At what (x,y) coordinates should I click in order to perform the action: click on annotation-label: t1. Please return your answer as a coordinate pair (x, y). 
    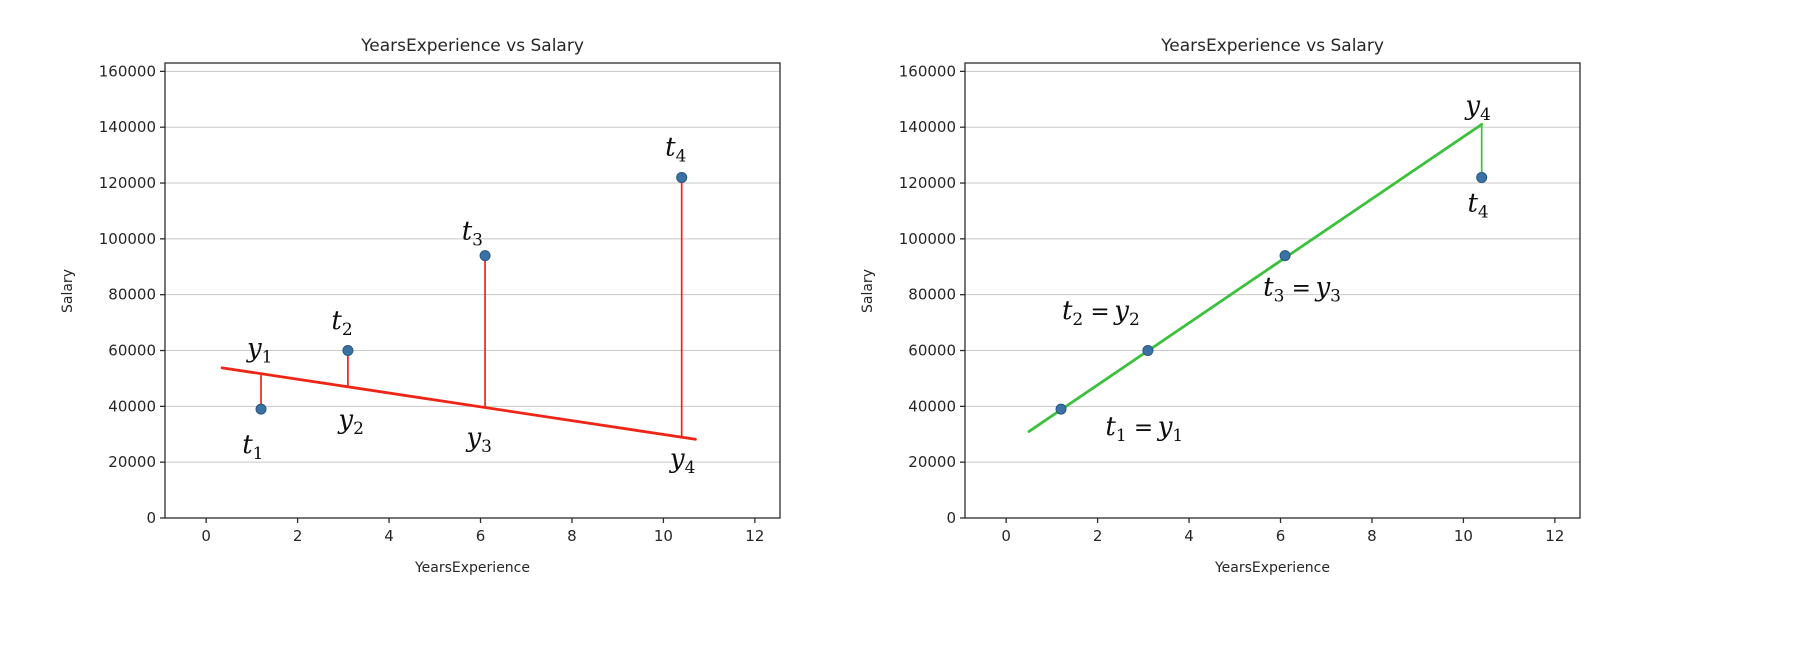
    Looking at the image, I should click on (254, 447).